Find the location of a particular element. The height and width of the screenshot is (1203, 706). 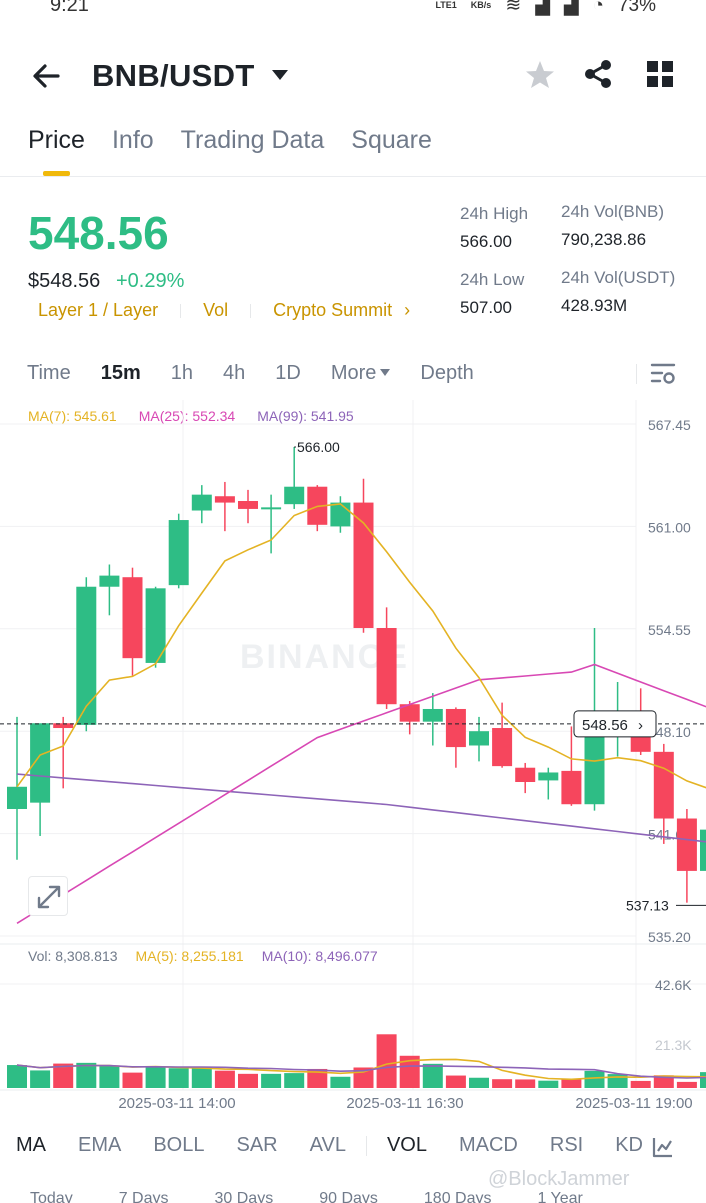

indicator-sar: SAR is located at coordinates (257, 1145).